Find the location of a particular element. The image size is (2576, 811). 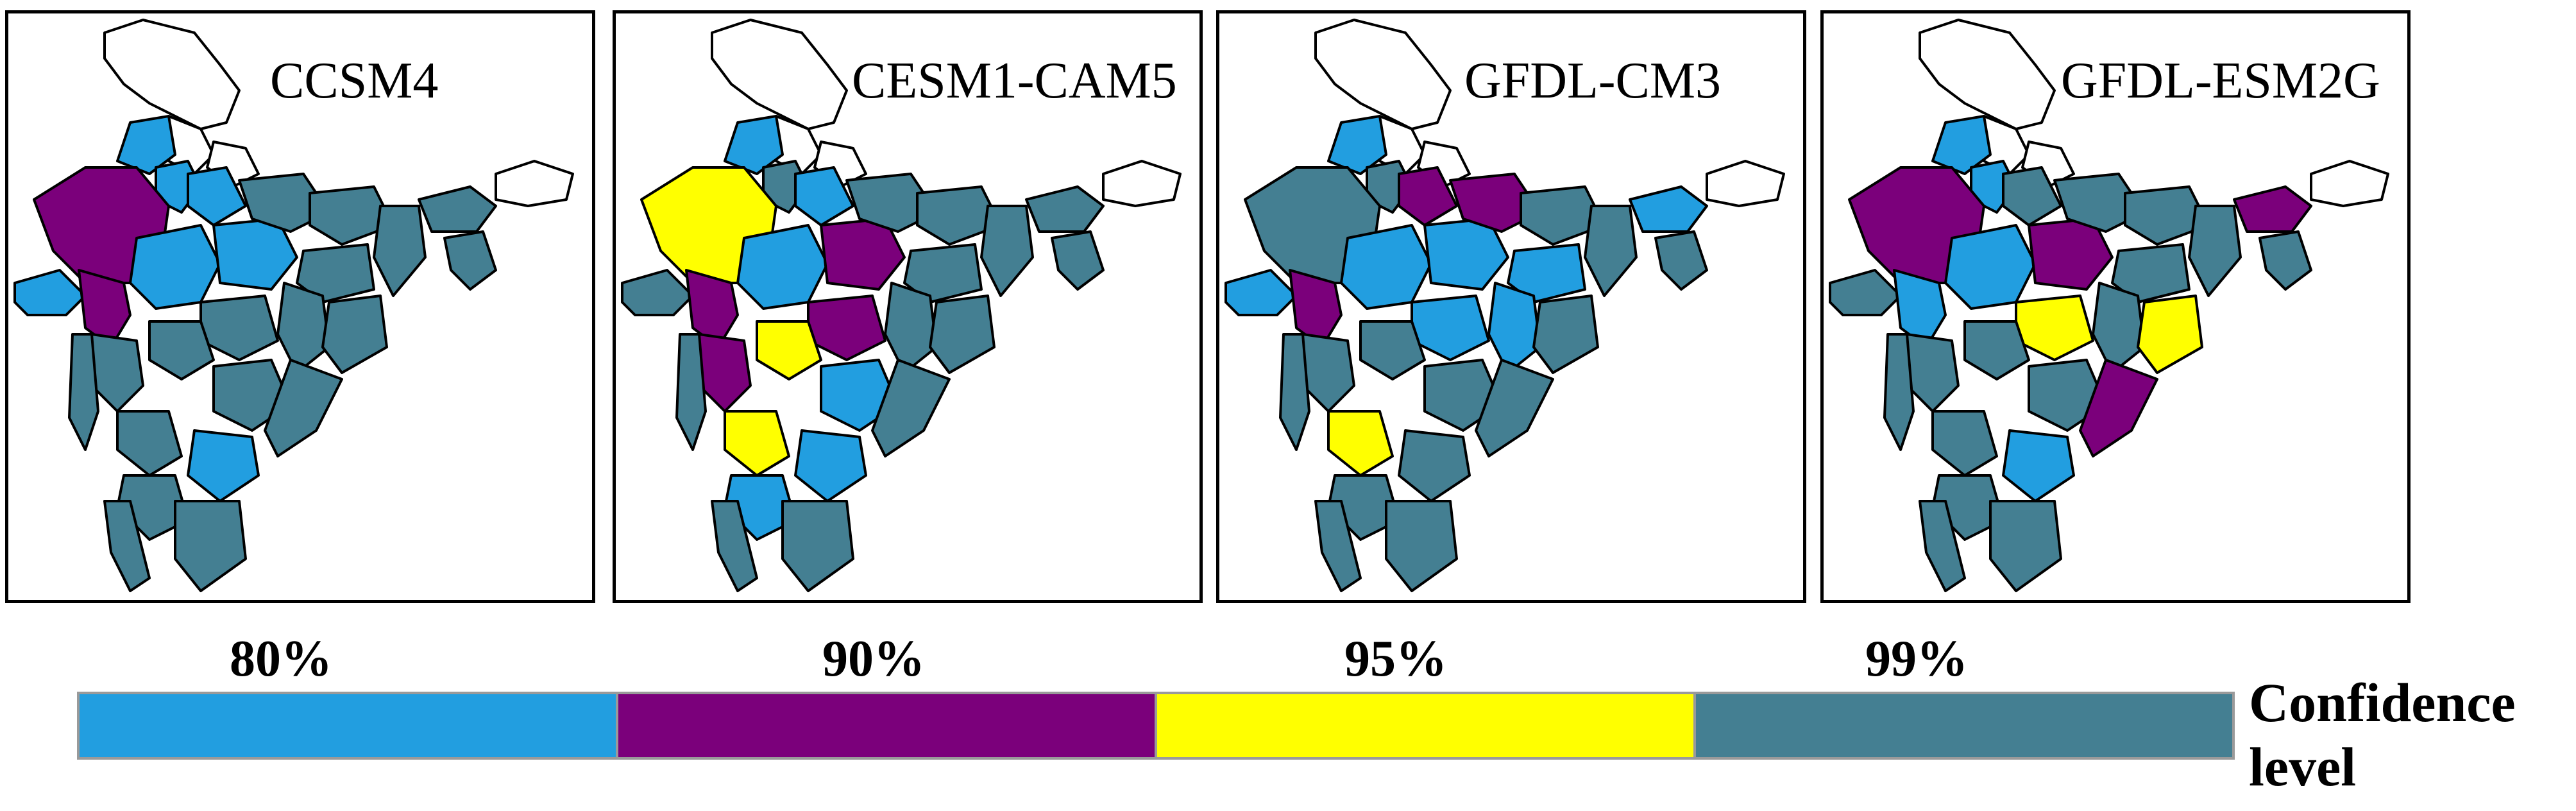

panel-title: CCSM4 is located at coordinates (354, 81).